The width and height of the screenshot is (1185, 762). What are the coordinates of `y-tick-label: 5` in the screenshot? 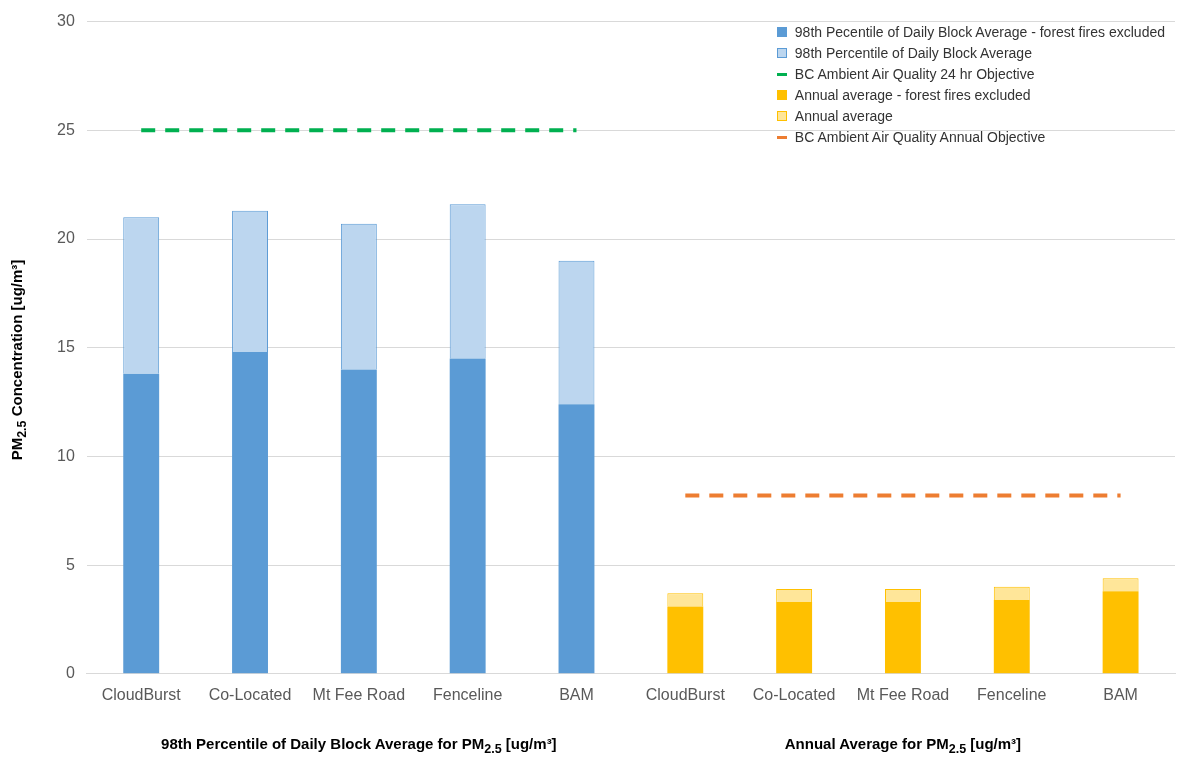 It's located at (70, 564).